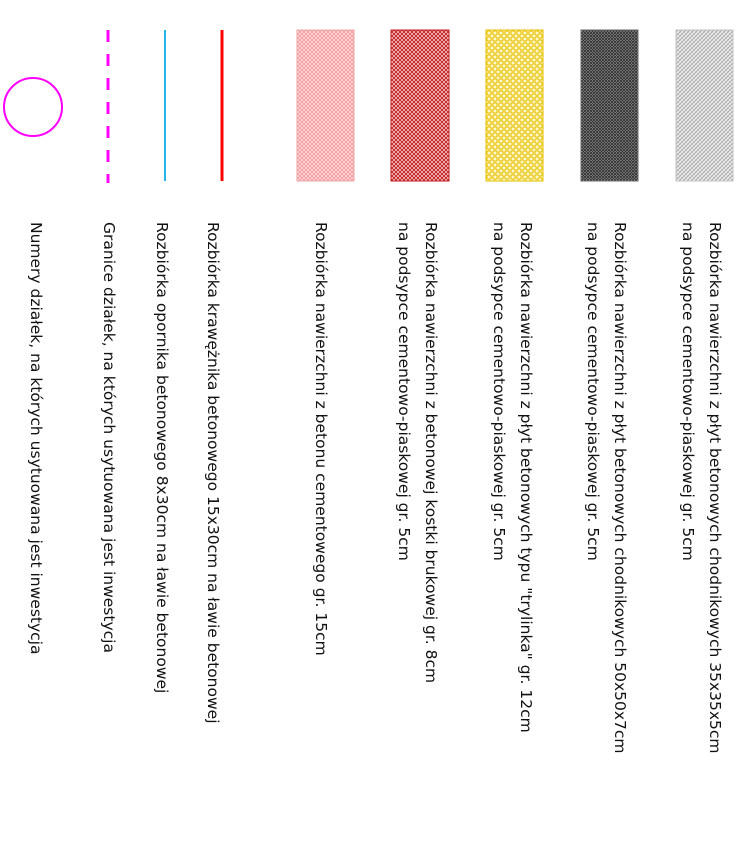 The image size is (742, 858). What do you see at coordinates (33, 107) in the screenshot?
I see `symbol-numery-circle` at bounding box center [33, 107].